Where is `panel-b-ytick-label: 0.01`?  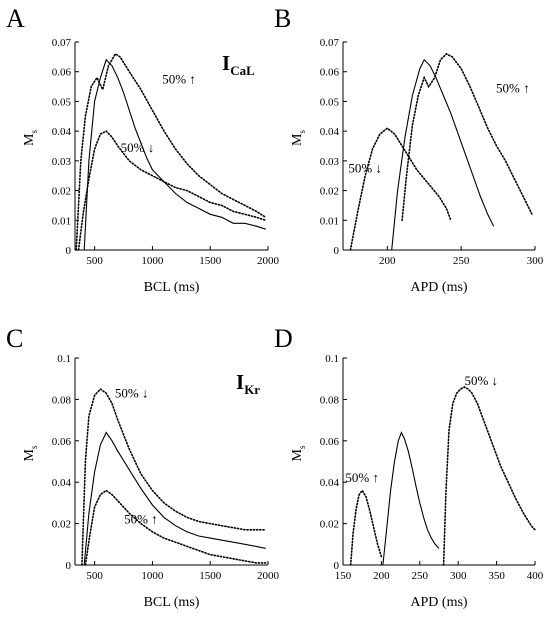
panel-b-ytick-label: 0.01 is located at coordinates (329, 221).